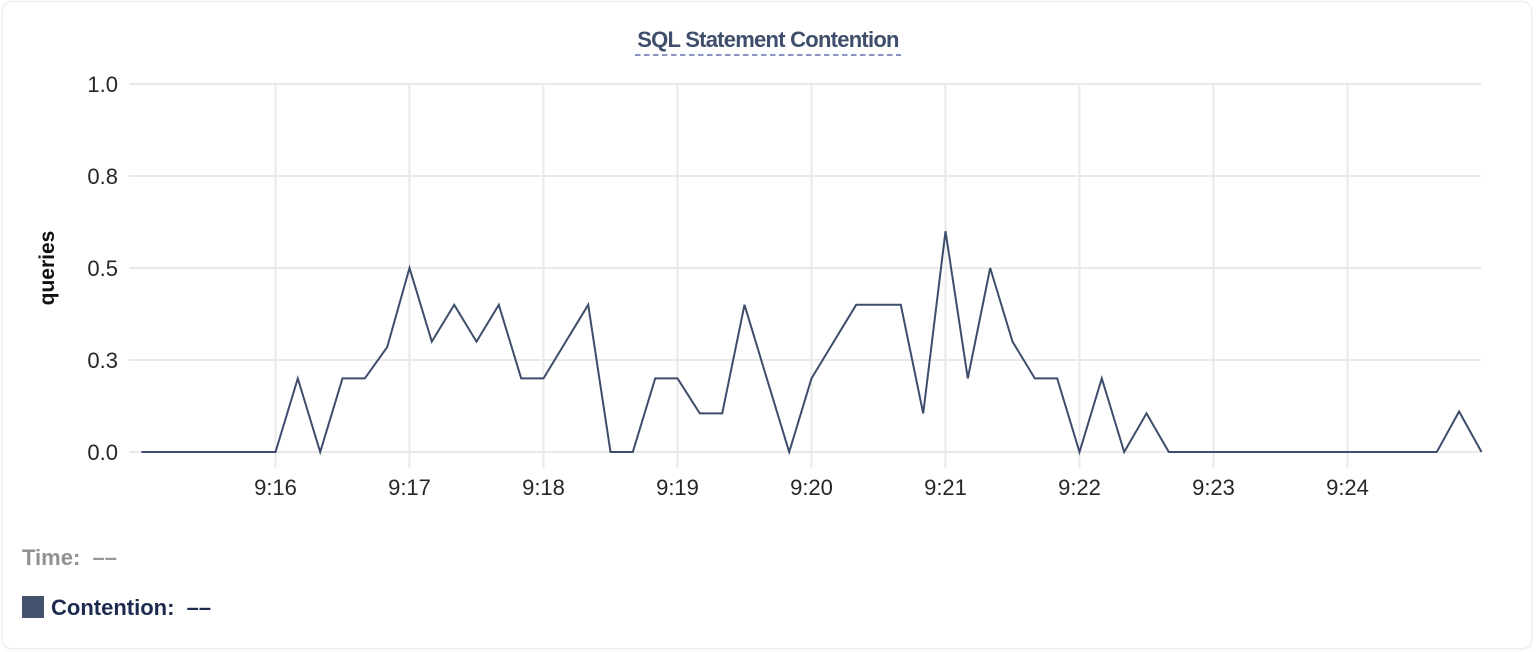 Image resolution: width=1536 pixels, height=652 pixels. What do you see at coordinates (102, 84) in the screenshot?
I see `svg-text: 1.0` at bounding box center [102, 84].